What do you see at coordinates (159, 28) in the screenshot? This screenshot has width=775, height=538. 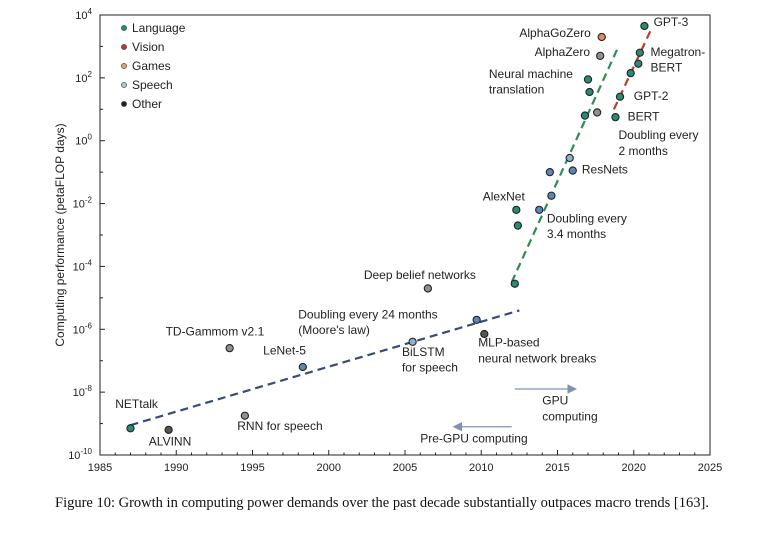 I see `legend-label: Language` at bounding box center [159, 28].